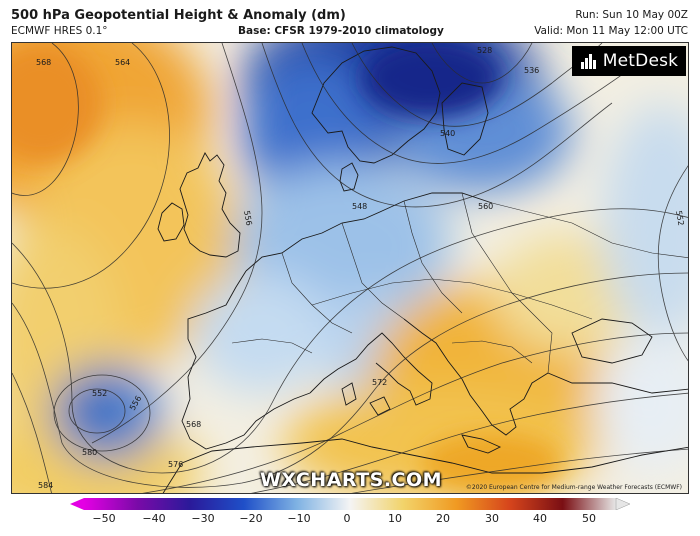 This screenshot has width=700, height=536. What do you see at coordinates (622, 504) in the screenshot?
I see `colorbar-max-arrow` at bounding box center [622, 504].